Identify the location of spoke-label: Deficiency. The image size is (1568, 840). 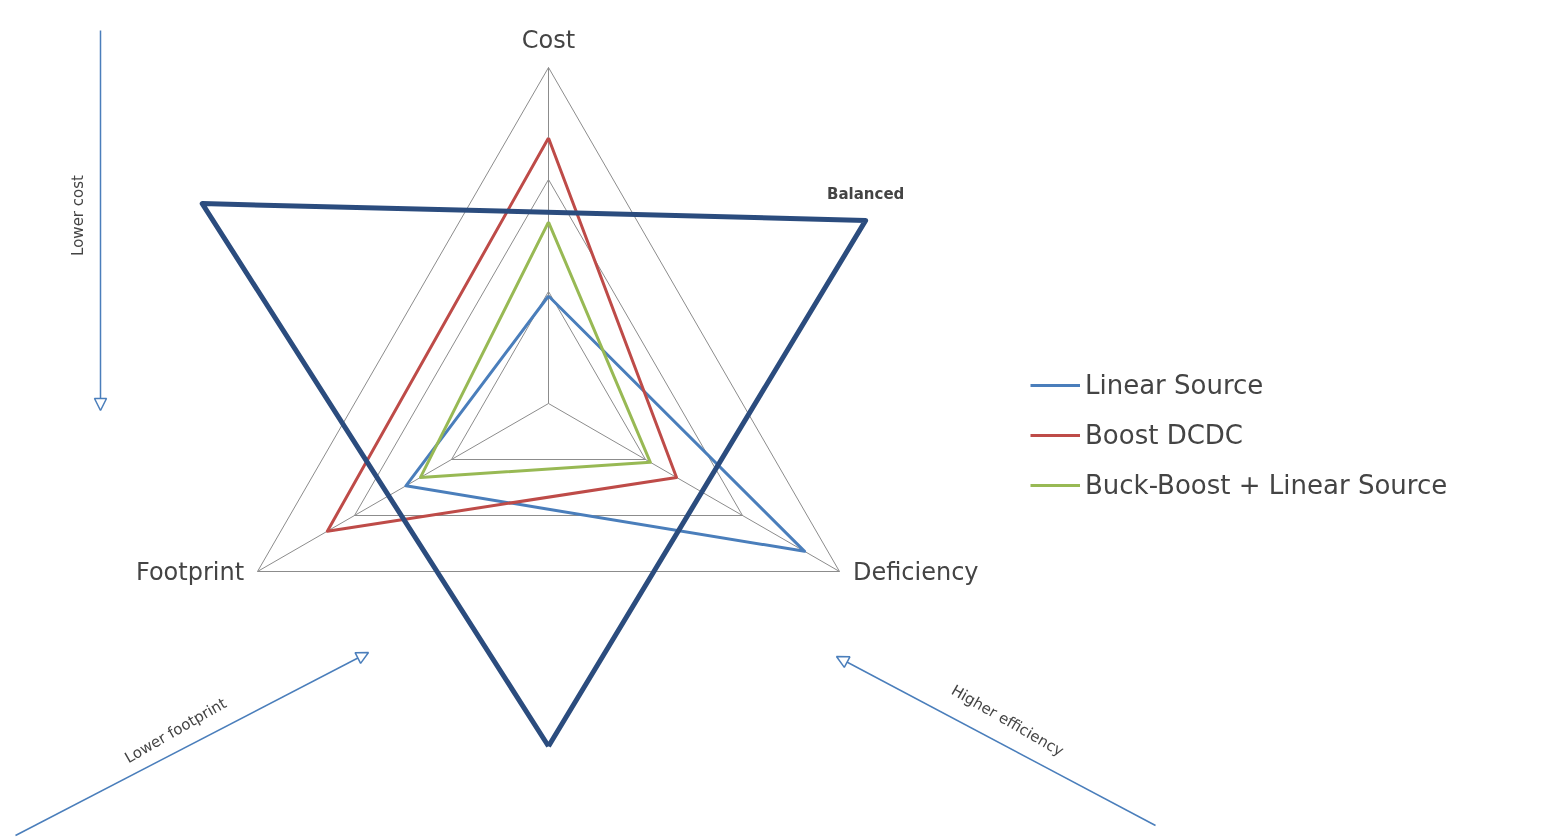
(915, 571).